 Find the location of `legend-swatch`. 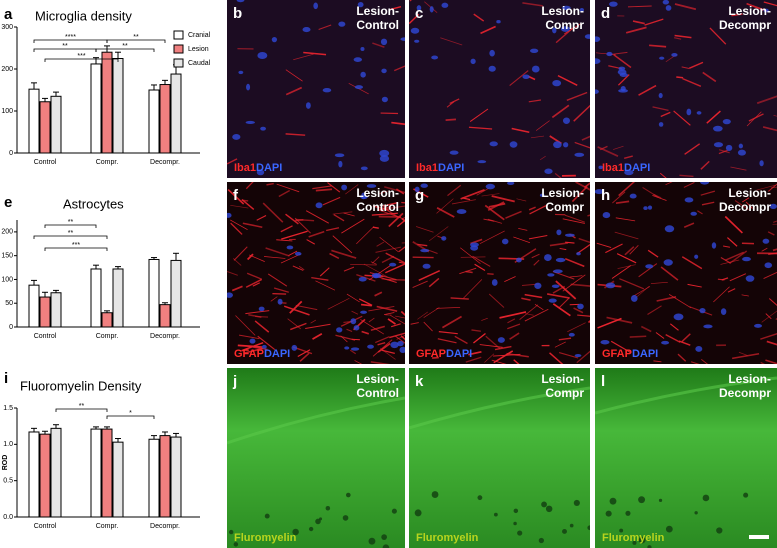

legend-swatch is located at coordinates (178, 63).